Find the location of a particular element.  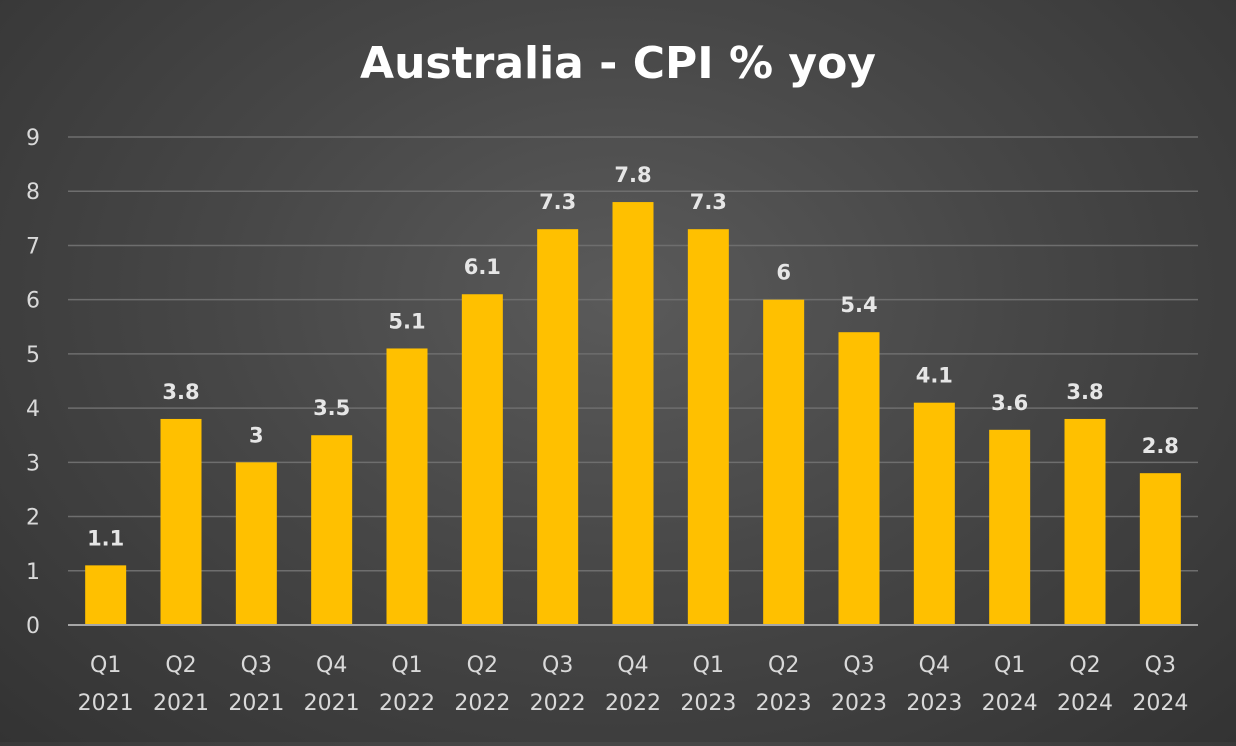

data-label: 3.5 is located at coordinates (331, 408).